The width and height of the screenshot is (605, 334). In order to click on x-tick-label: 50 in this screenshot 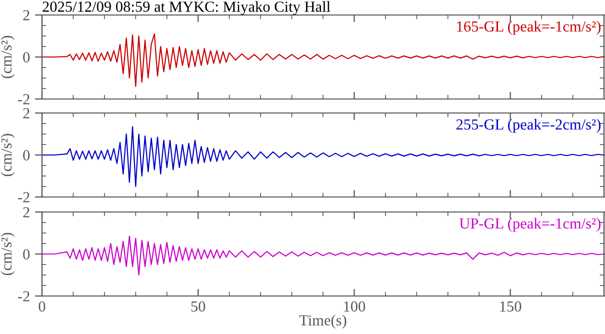, I will do `click(198, 306)`.